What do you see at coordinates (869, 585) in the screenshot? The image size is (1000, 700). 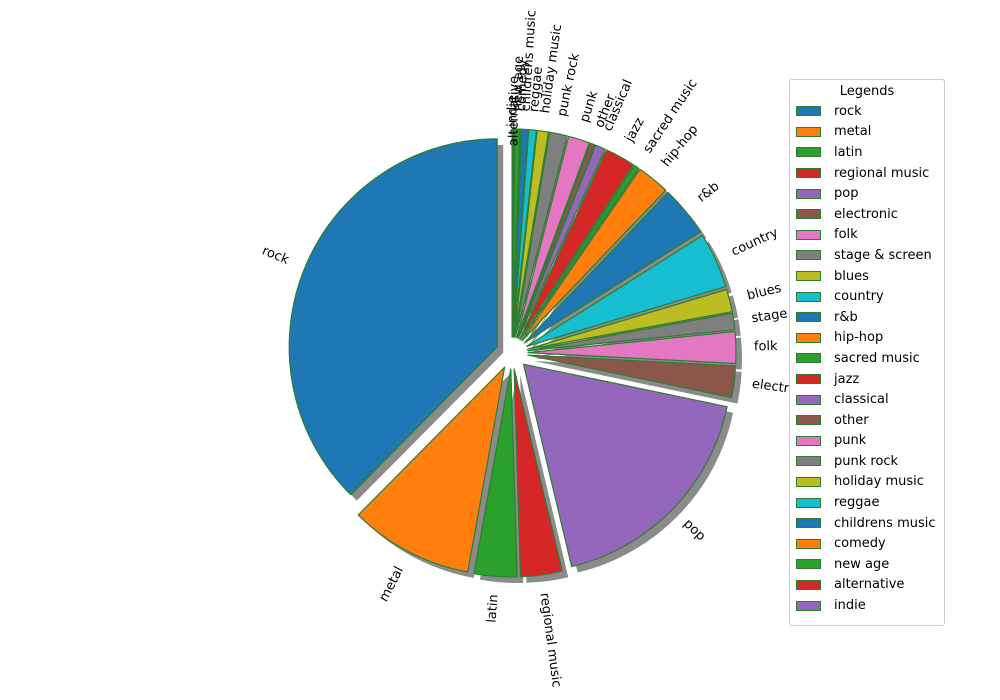 I see `legend-label: alternative` at bounding box center [869, 585].